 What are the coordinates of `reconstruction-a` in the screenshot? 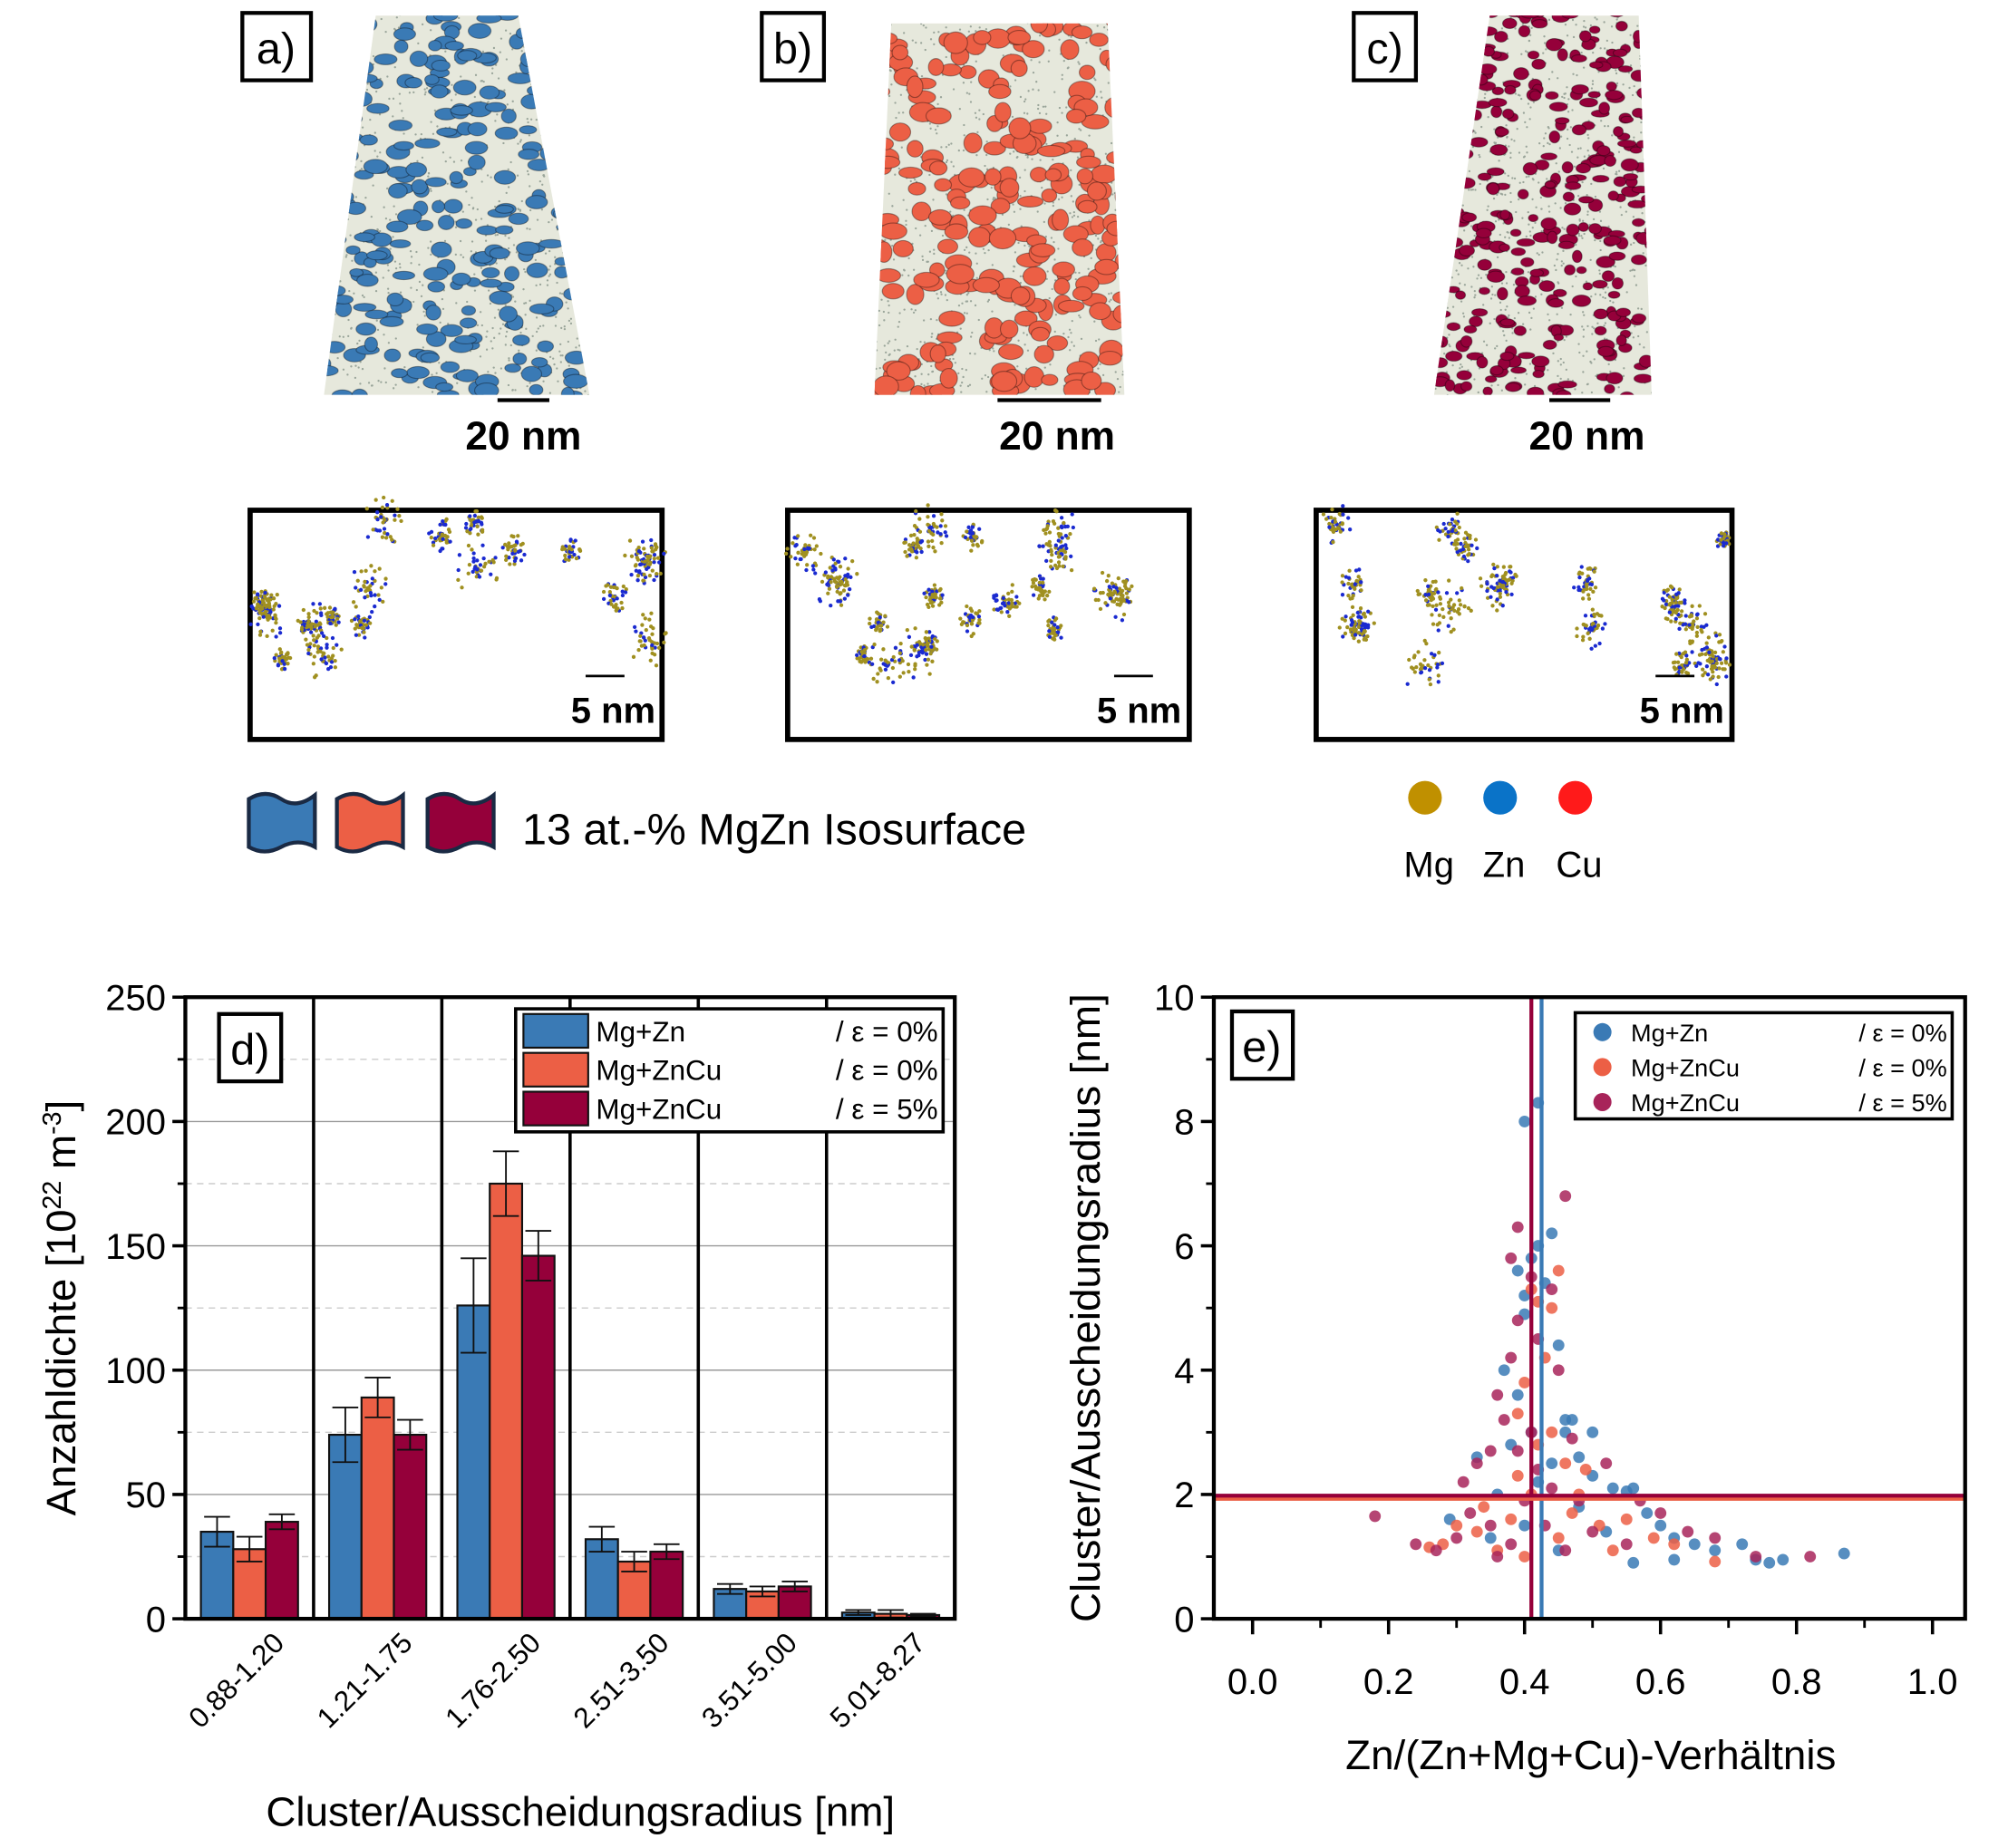 It's located at (457, 204).